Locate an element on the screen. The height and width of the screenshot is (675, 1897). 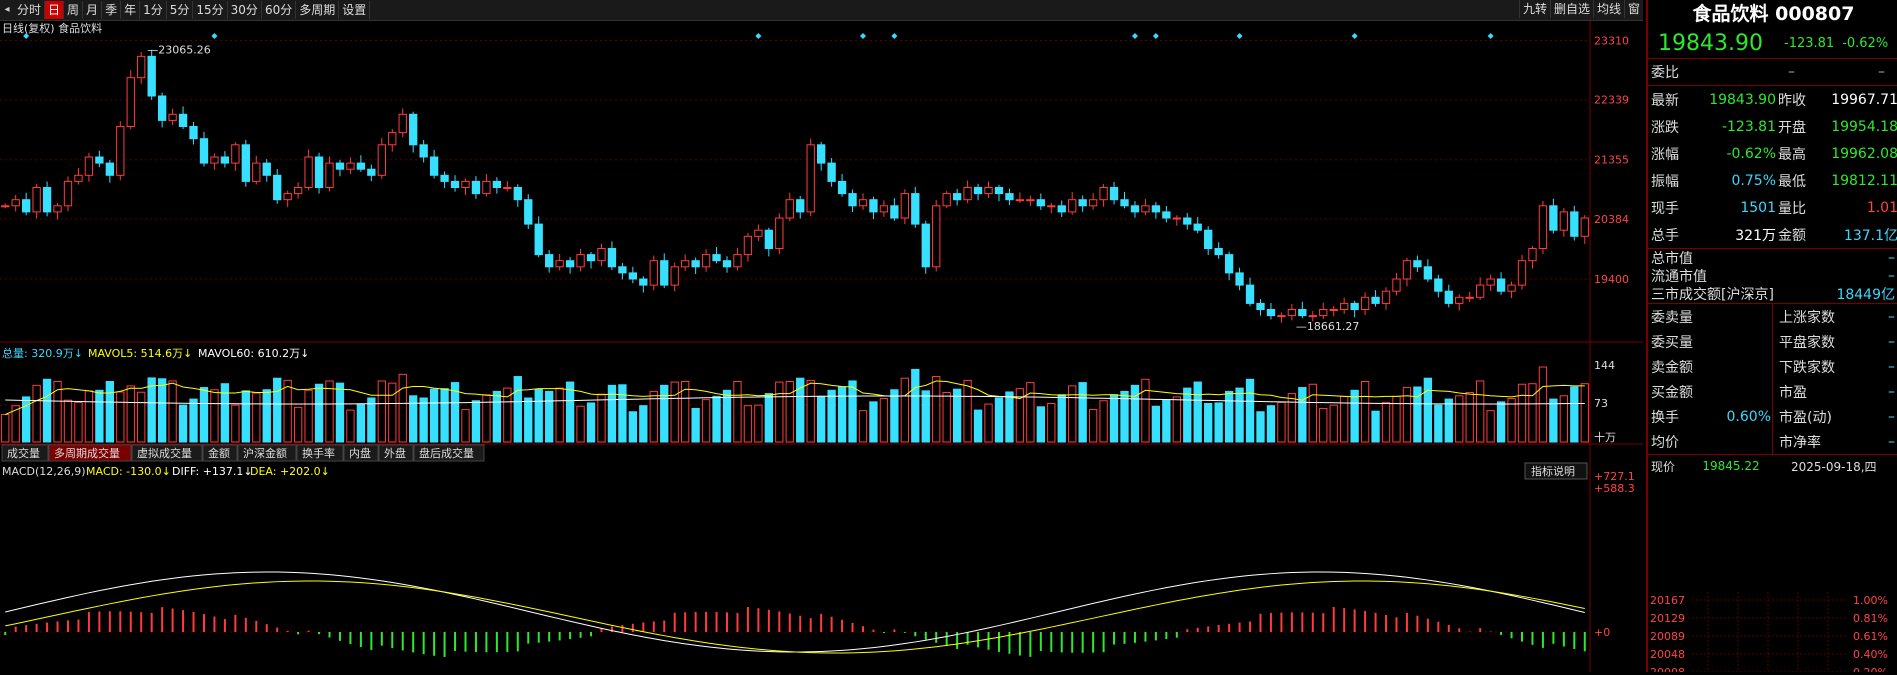
market-rows: 总市值 – 流通市值 – 三市成交额[沪深京] 18449亿 is located at coordinates (1772, 276).